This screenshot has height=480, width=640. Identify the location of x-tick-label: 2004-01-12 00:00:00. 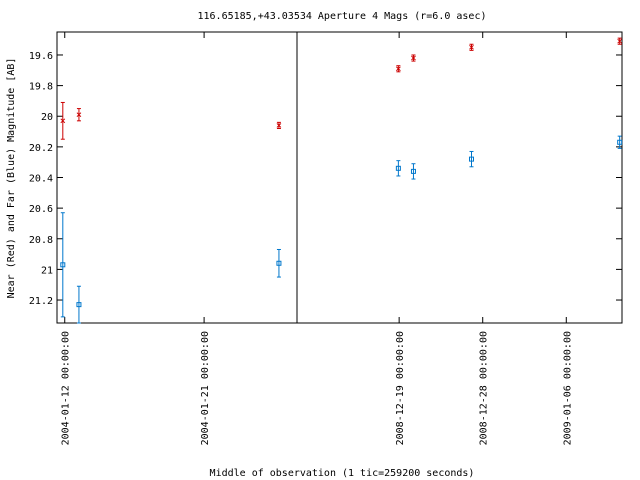
(66, 388).